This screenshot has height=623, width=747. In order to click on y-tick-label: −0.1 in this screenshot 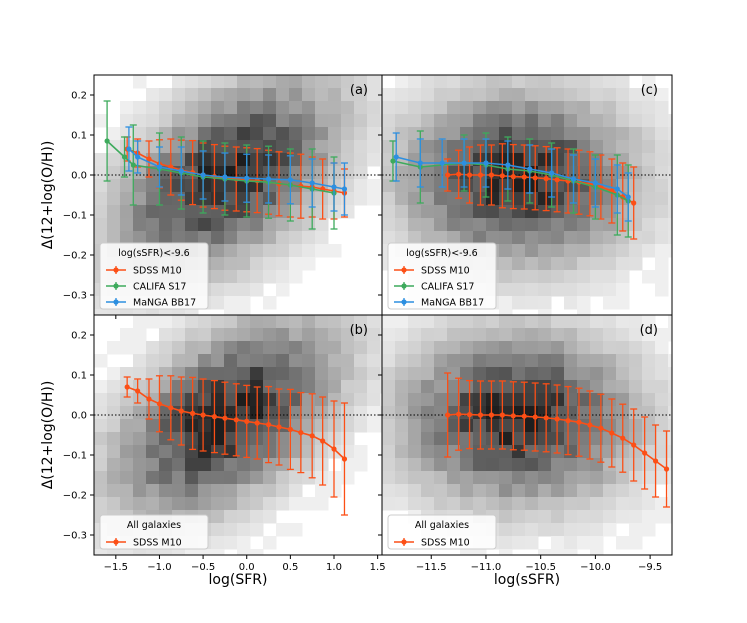, I will do `click(75, 456)`.